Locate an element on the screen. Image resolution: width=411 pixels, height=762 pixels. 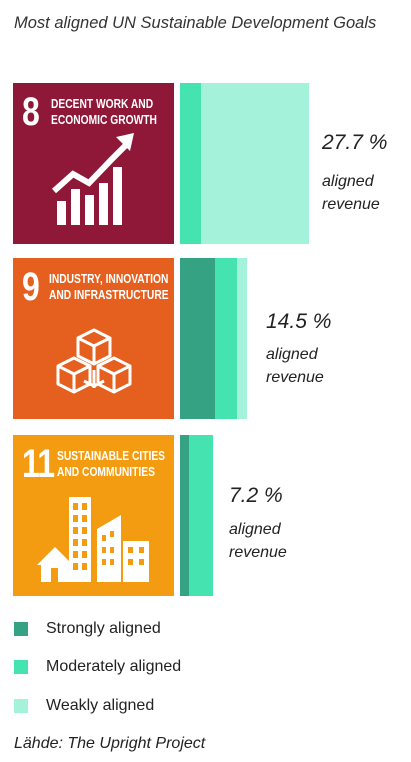
legend-label: Weakly aligned is located at coordinates (100, 705).